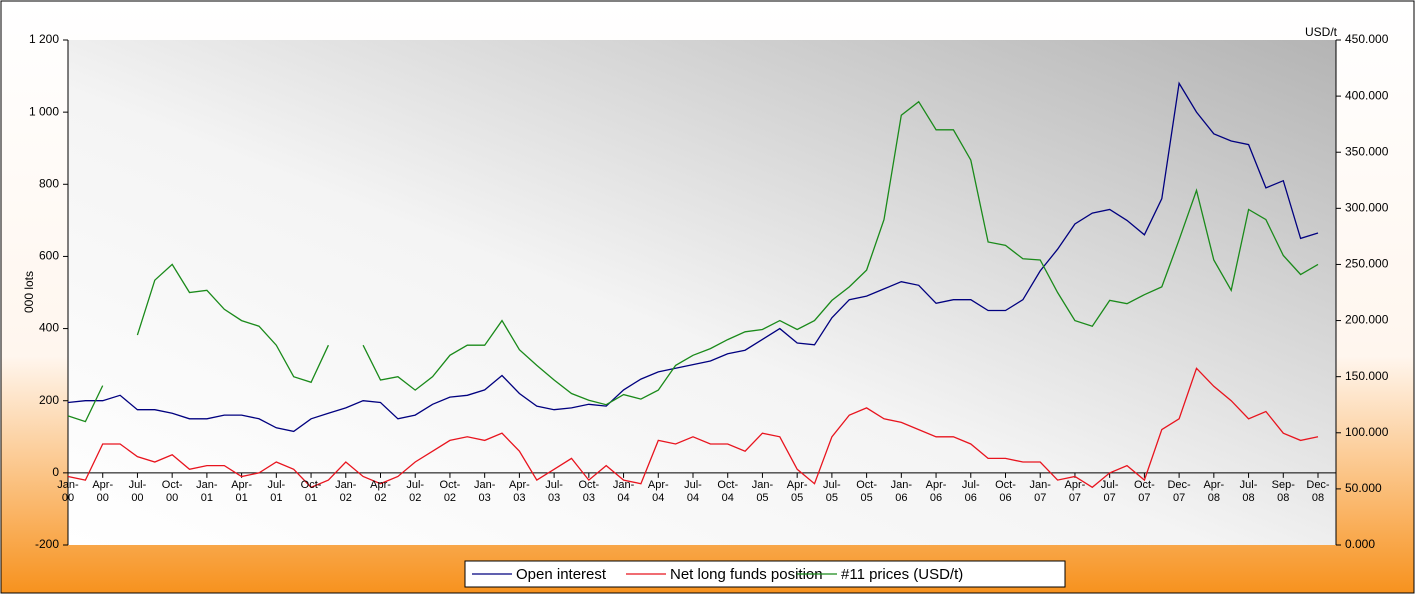 This screenshot has width=1415, height=594. I want to click on y2-tick-label: 250.000, so click(1367, 264).